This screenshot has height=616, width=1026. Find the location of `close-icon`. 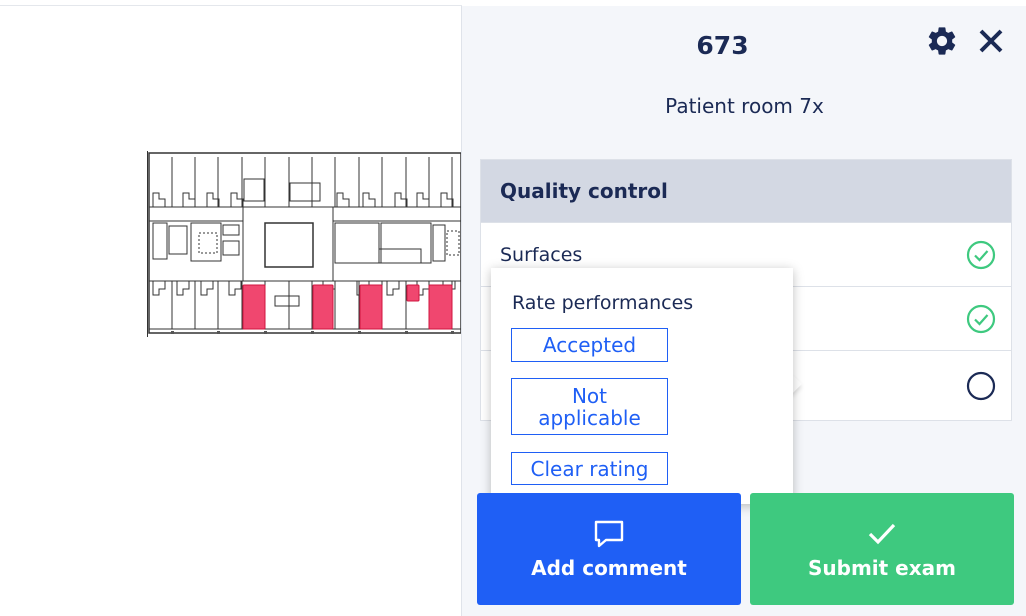

close-icon is located at coordinates (991, 41).